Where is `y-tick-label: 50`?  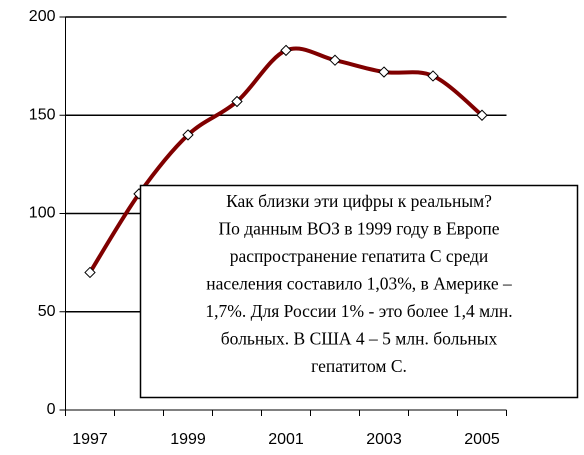 y-tick-label: 50 is located at coordinates (47, 311).